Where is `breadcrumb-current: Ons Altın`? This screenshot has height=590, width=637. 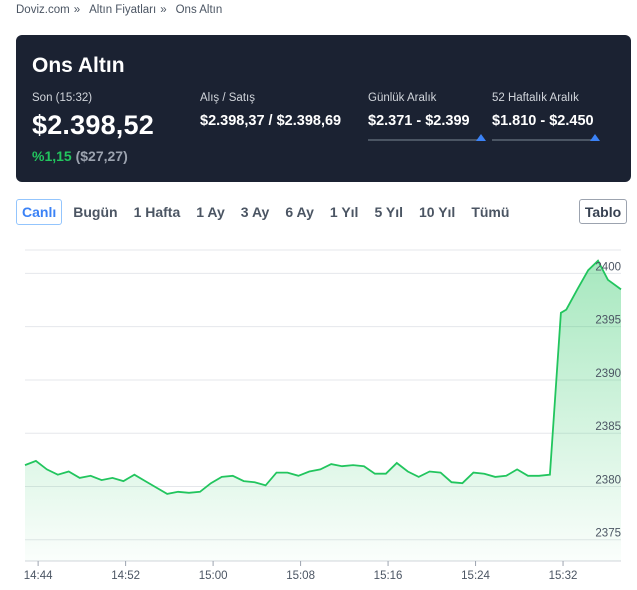 breadcrumb-current: Ons Altın is located at coordinates (199, 10).